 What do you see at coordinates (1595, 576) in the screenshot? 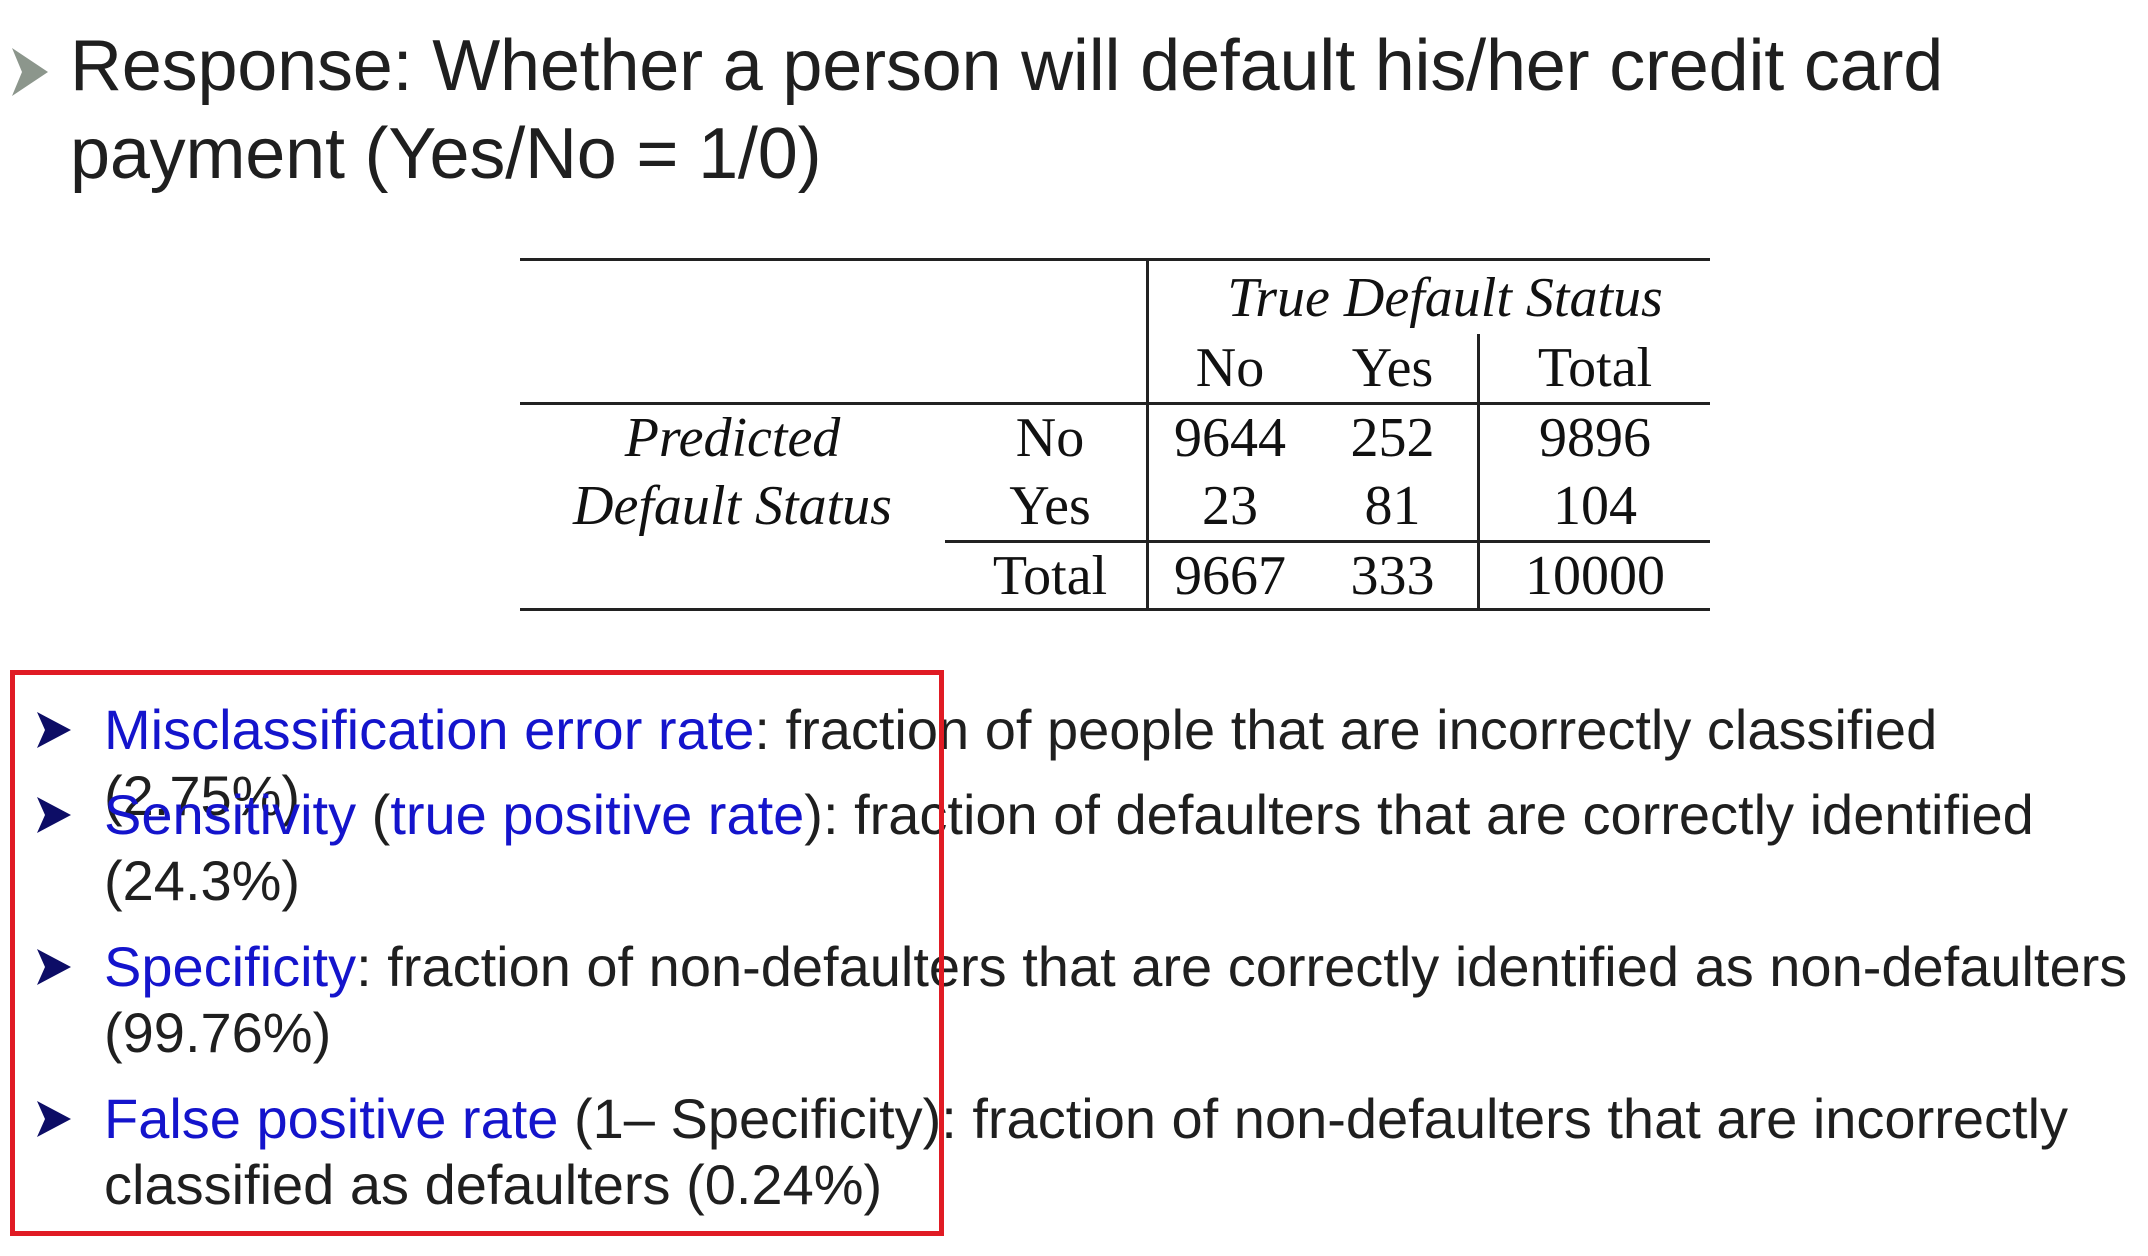
I see `cell-total-total: 10000` at bounding box center [1595, 576].